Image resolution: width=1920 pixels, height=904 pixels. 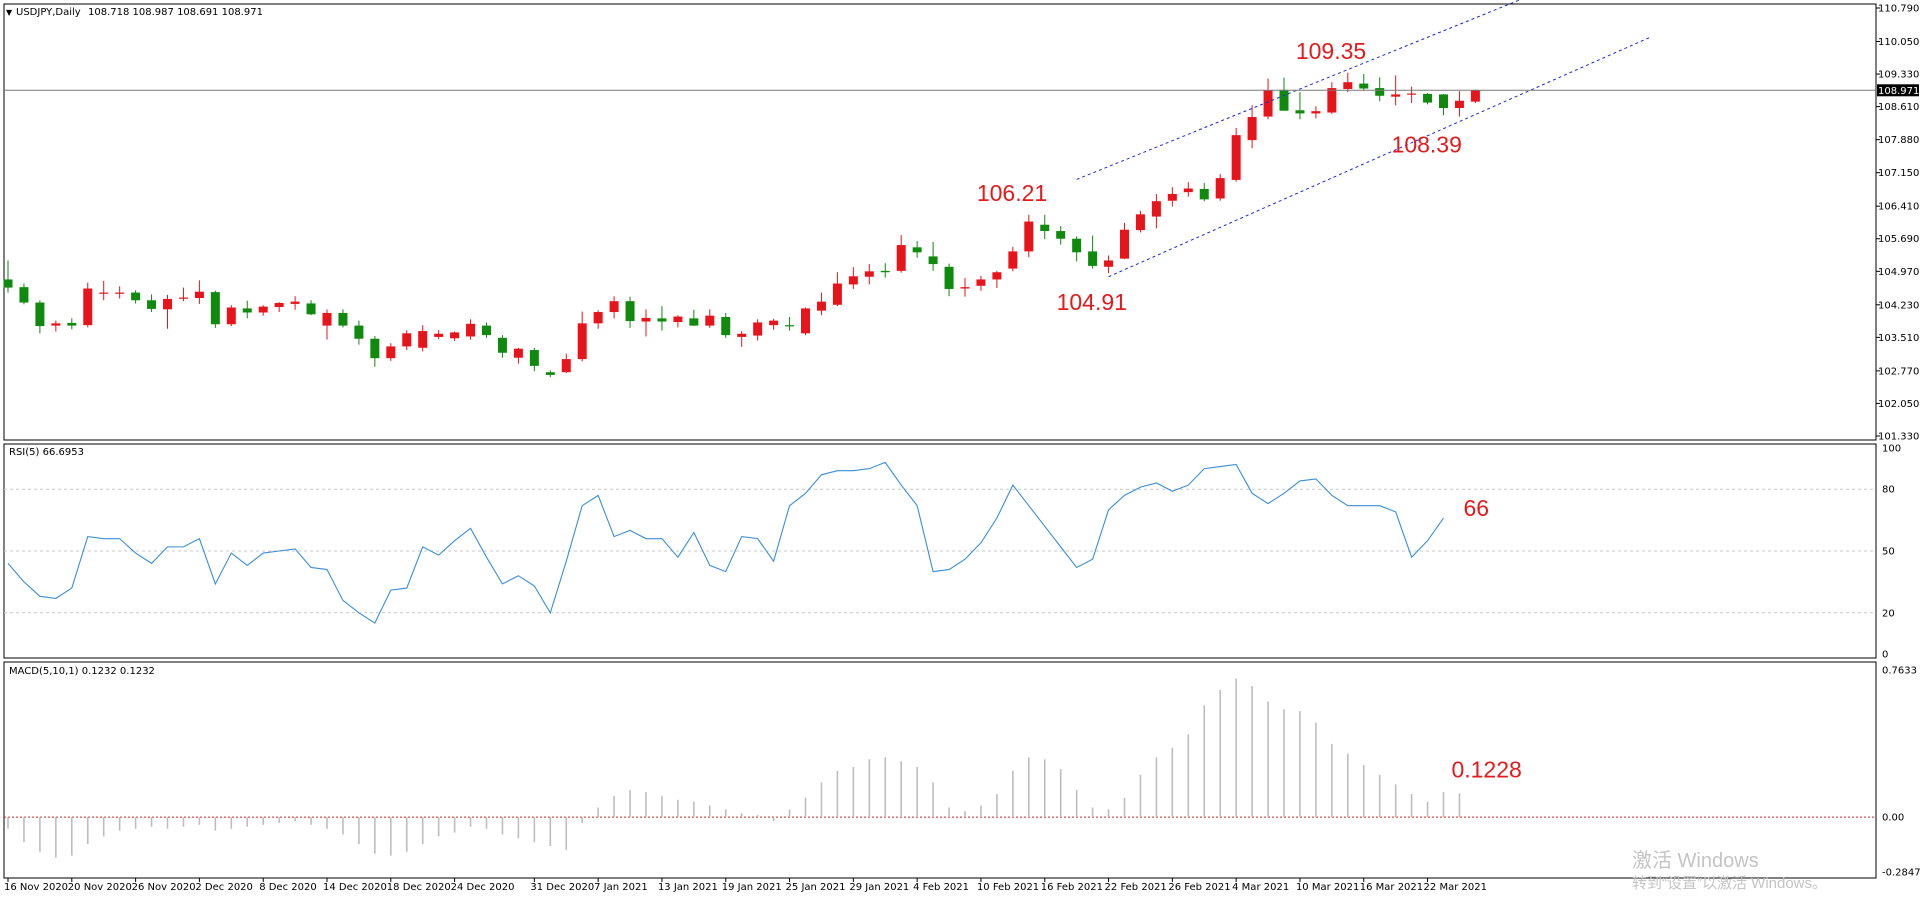 I want to click on rsi-tick-label: 100, so click(x=1891, y=449).